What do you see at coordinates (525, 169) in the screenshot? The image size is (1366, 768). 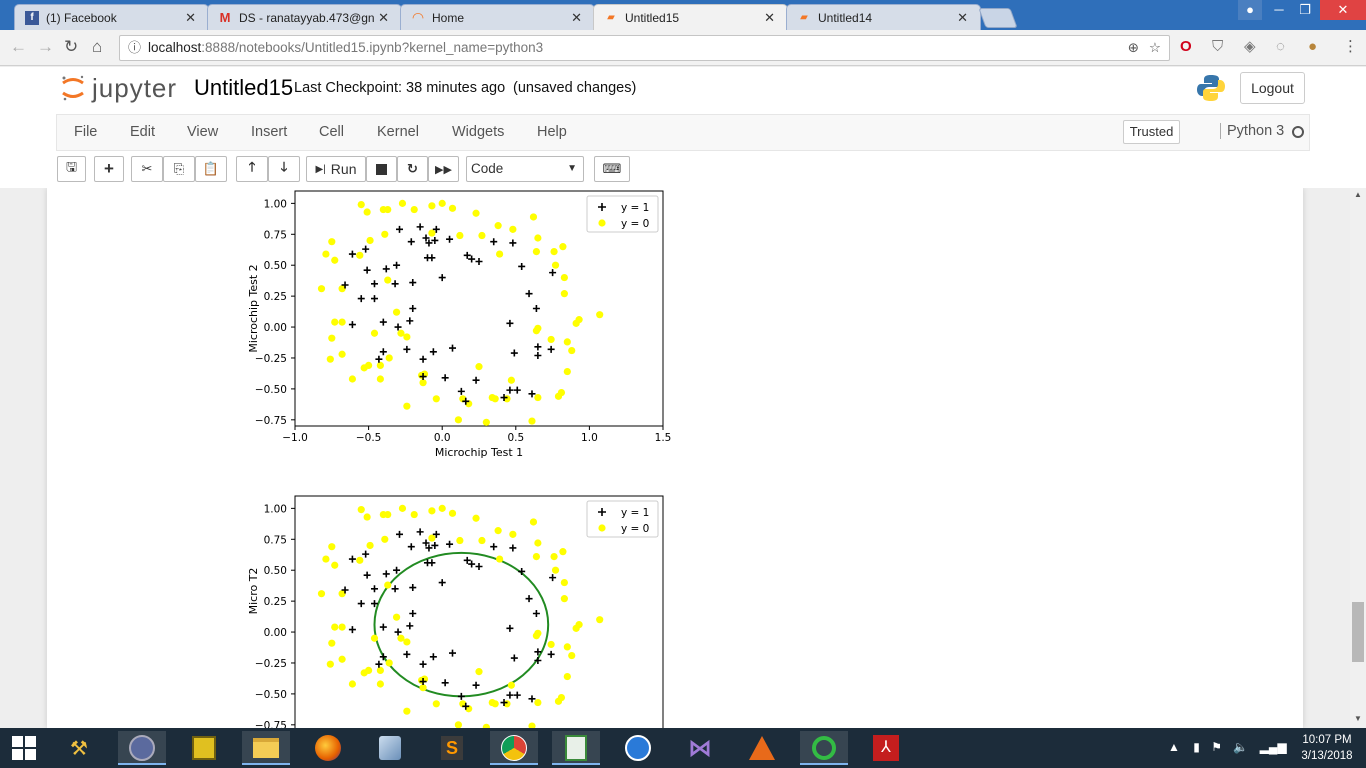 I see `cell-type-select: Code ▼` at bounding box center [525, 169].